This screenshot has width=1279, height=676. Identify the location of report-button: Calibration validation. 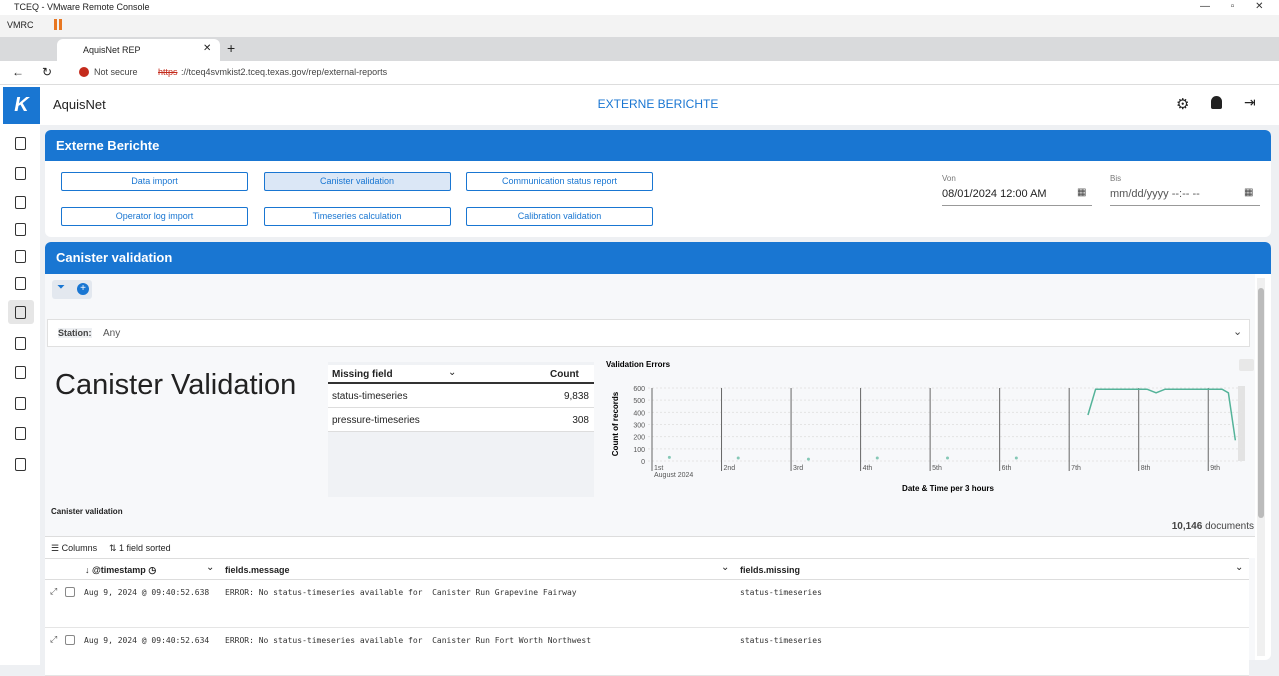
(559, 216).